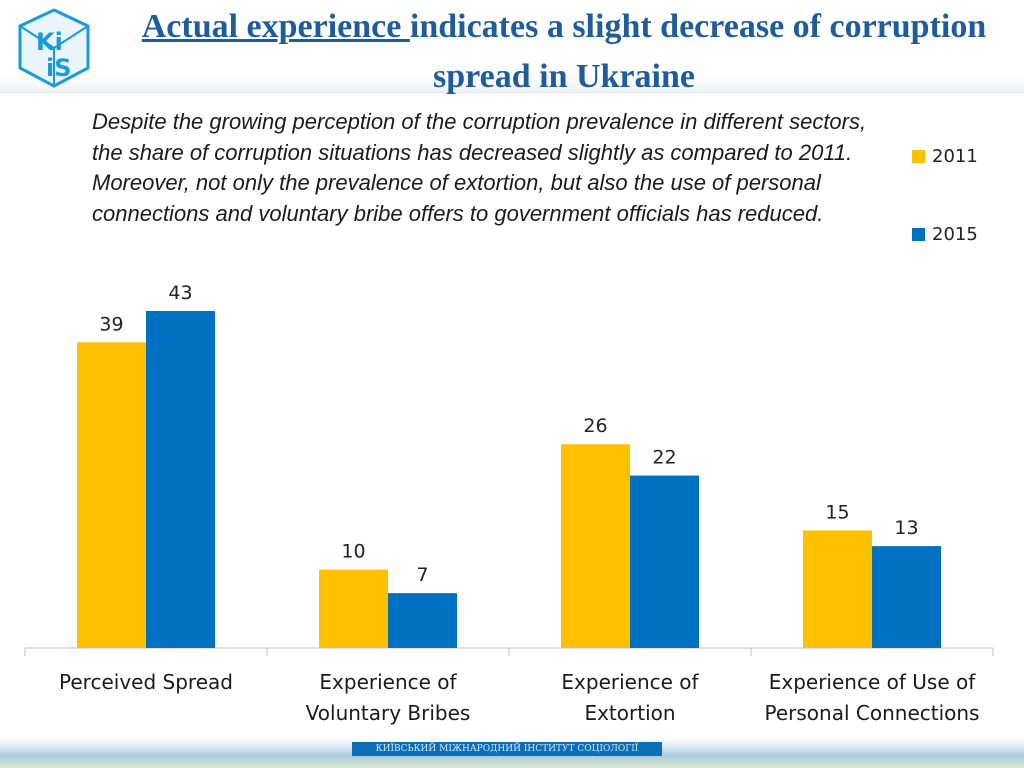 Image resolution: width=1024 pixels, height=768 pixels. Describe the element at coordinates (595, 426) in the screenshot. I see `data-label-2011-2: 26` at that location.